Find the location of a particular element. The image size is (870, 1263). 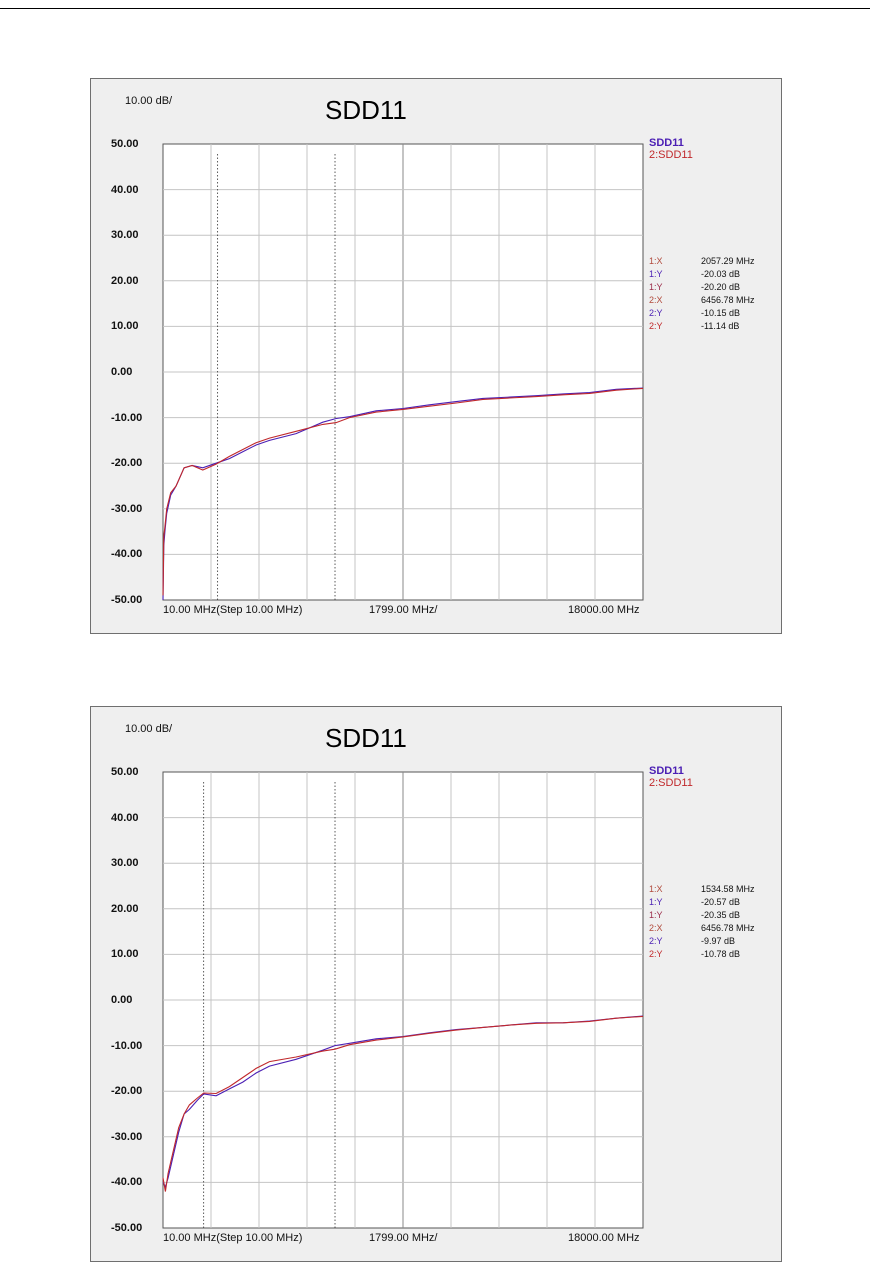

marker-row: 1:X 1534.58 MHz is located at coordinates (702, 889).